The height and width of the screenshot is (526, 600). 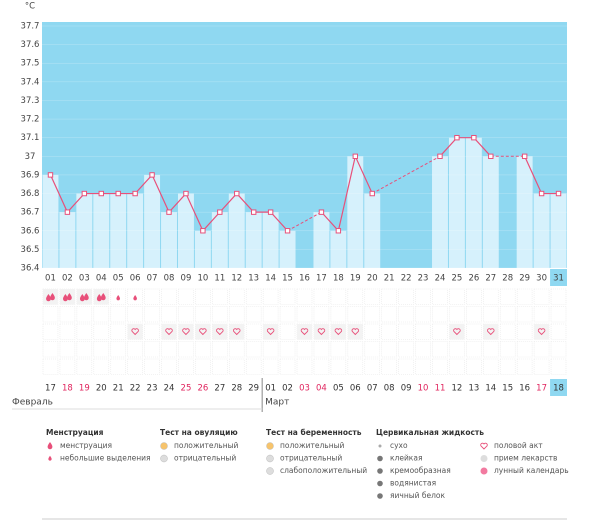 What do you see at coordinates (135, 389) in the screenshot?
I see `date-label: 22` at bounding box center [135, 389].